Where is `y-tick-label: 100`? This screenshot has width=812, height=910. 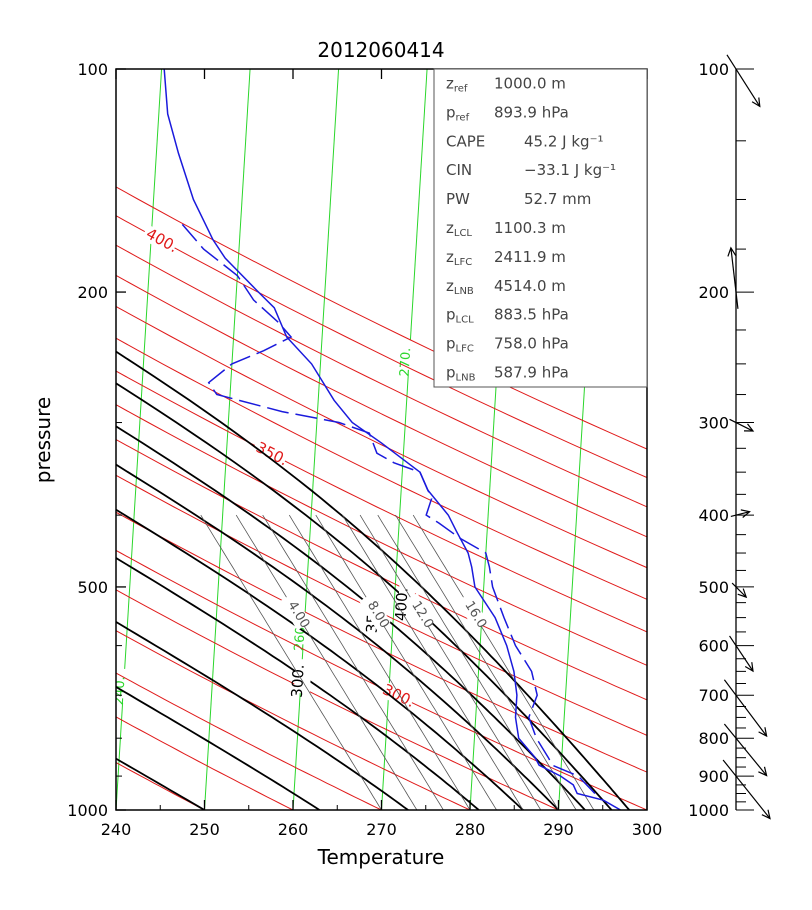
y-tick-label: 100 is located at coordinates (92, 69).